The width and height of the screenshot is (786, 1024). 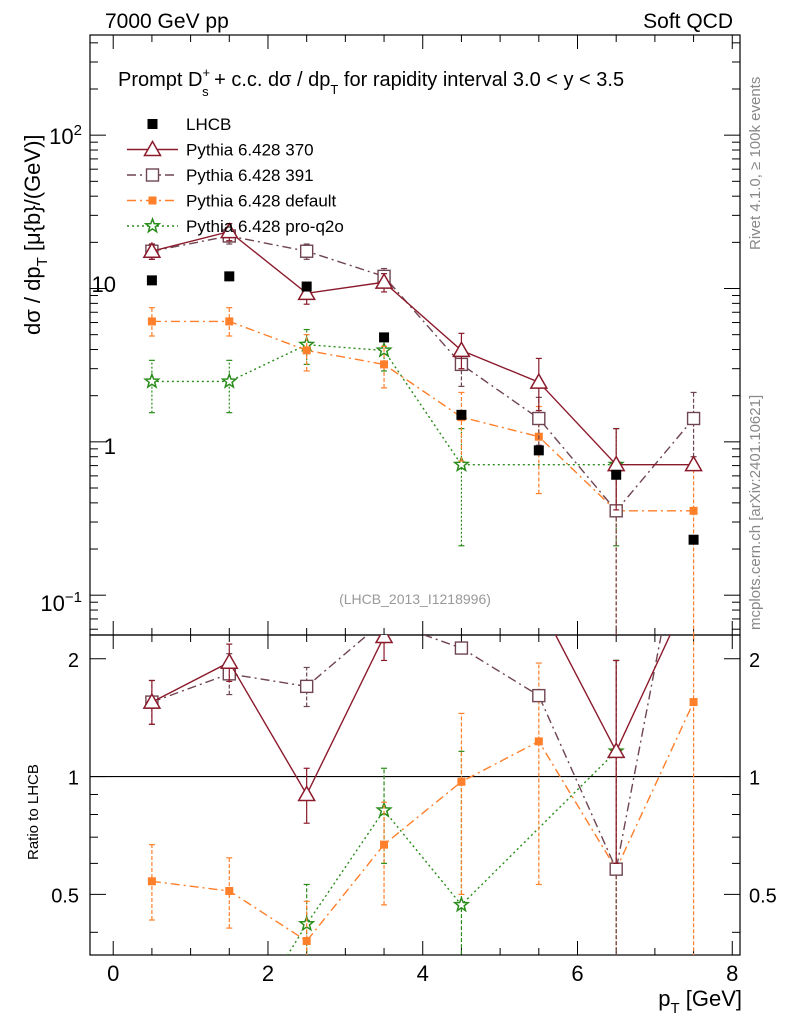 What do you see at coordinates (113, 973) in the screenshot?
I see `x-tick-label: 0` at bounding box center [113, 973].